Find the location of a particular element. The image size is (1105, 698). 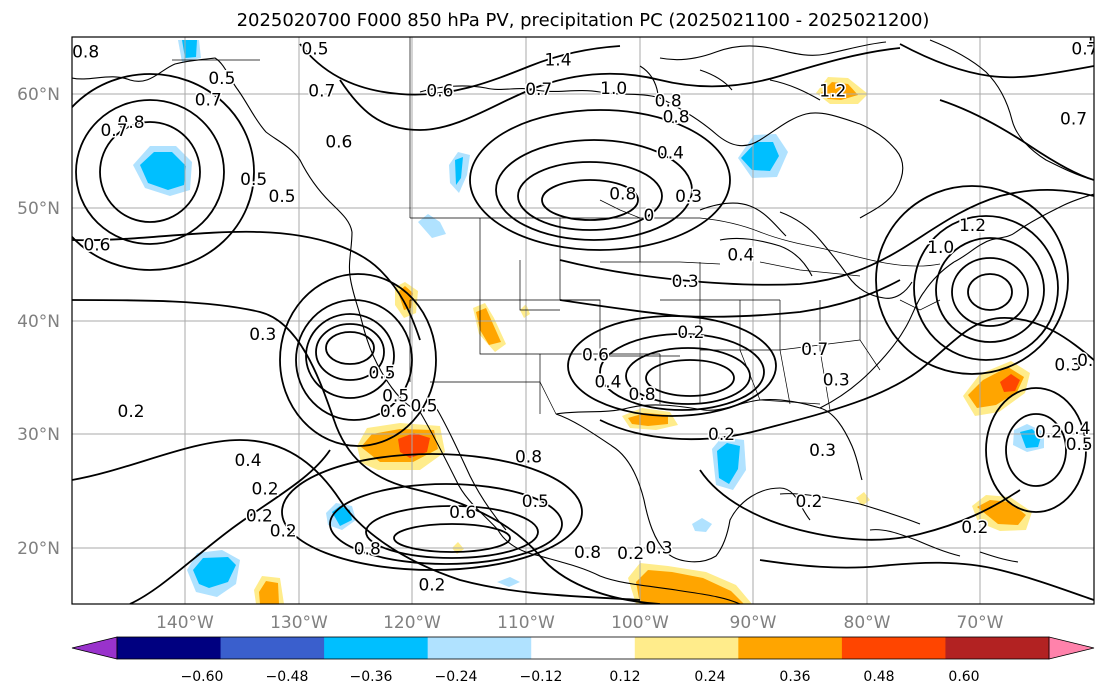

colorbar-tick-label: −0.36 is located at coordinates (371, 677).